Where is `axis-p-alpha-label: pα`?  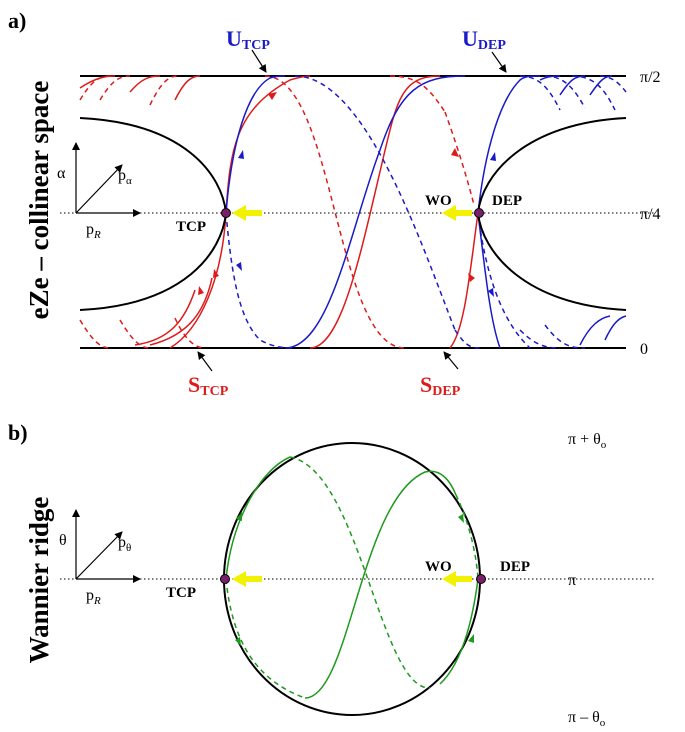 axis-p-alpha-label: pα is located at coordinates (125, 177).